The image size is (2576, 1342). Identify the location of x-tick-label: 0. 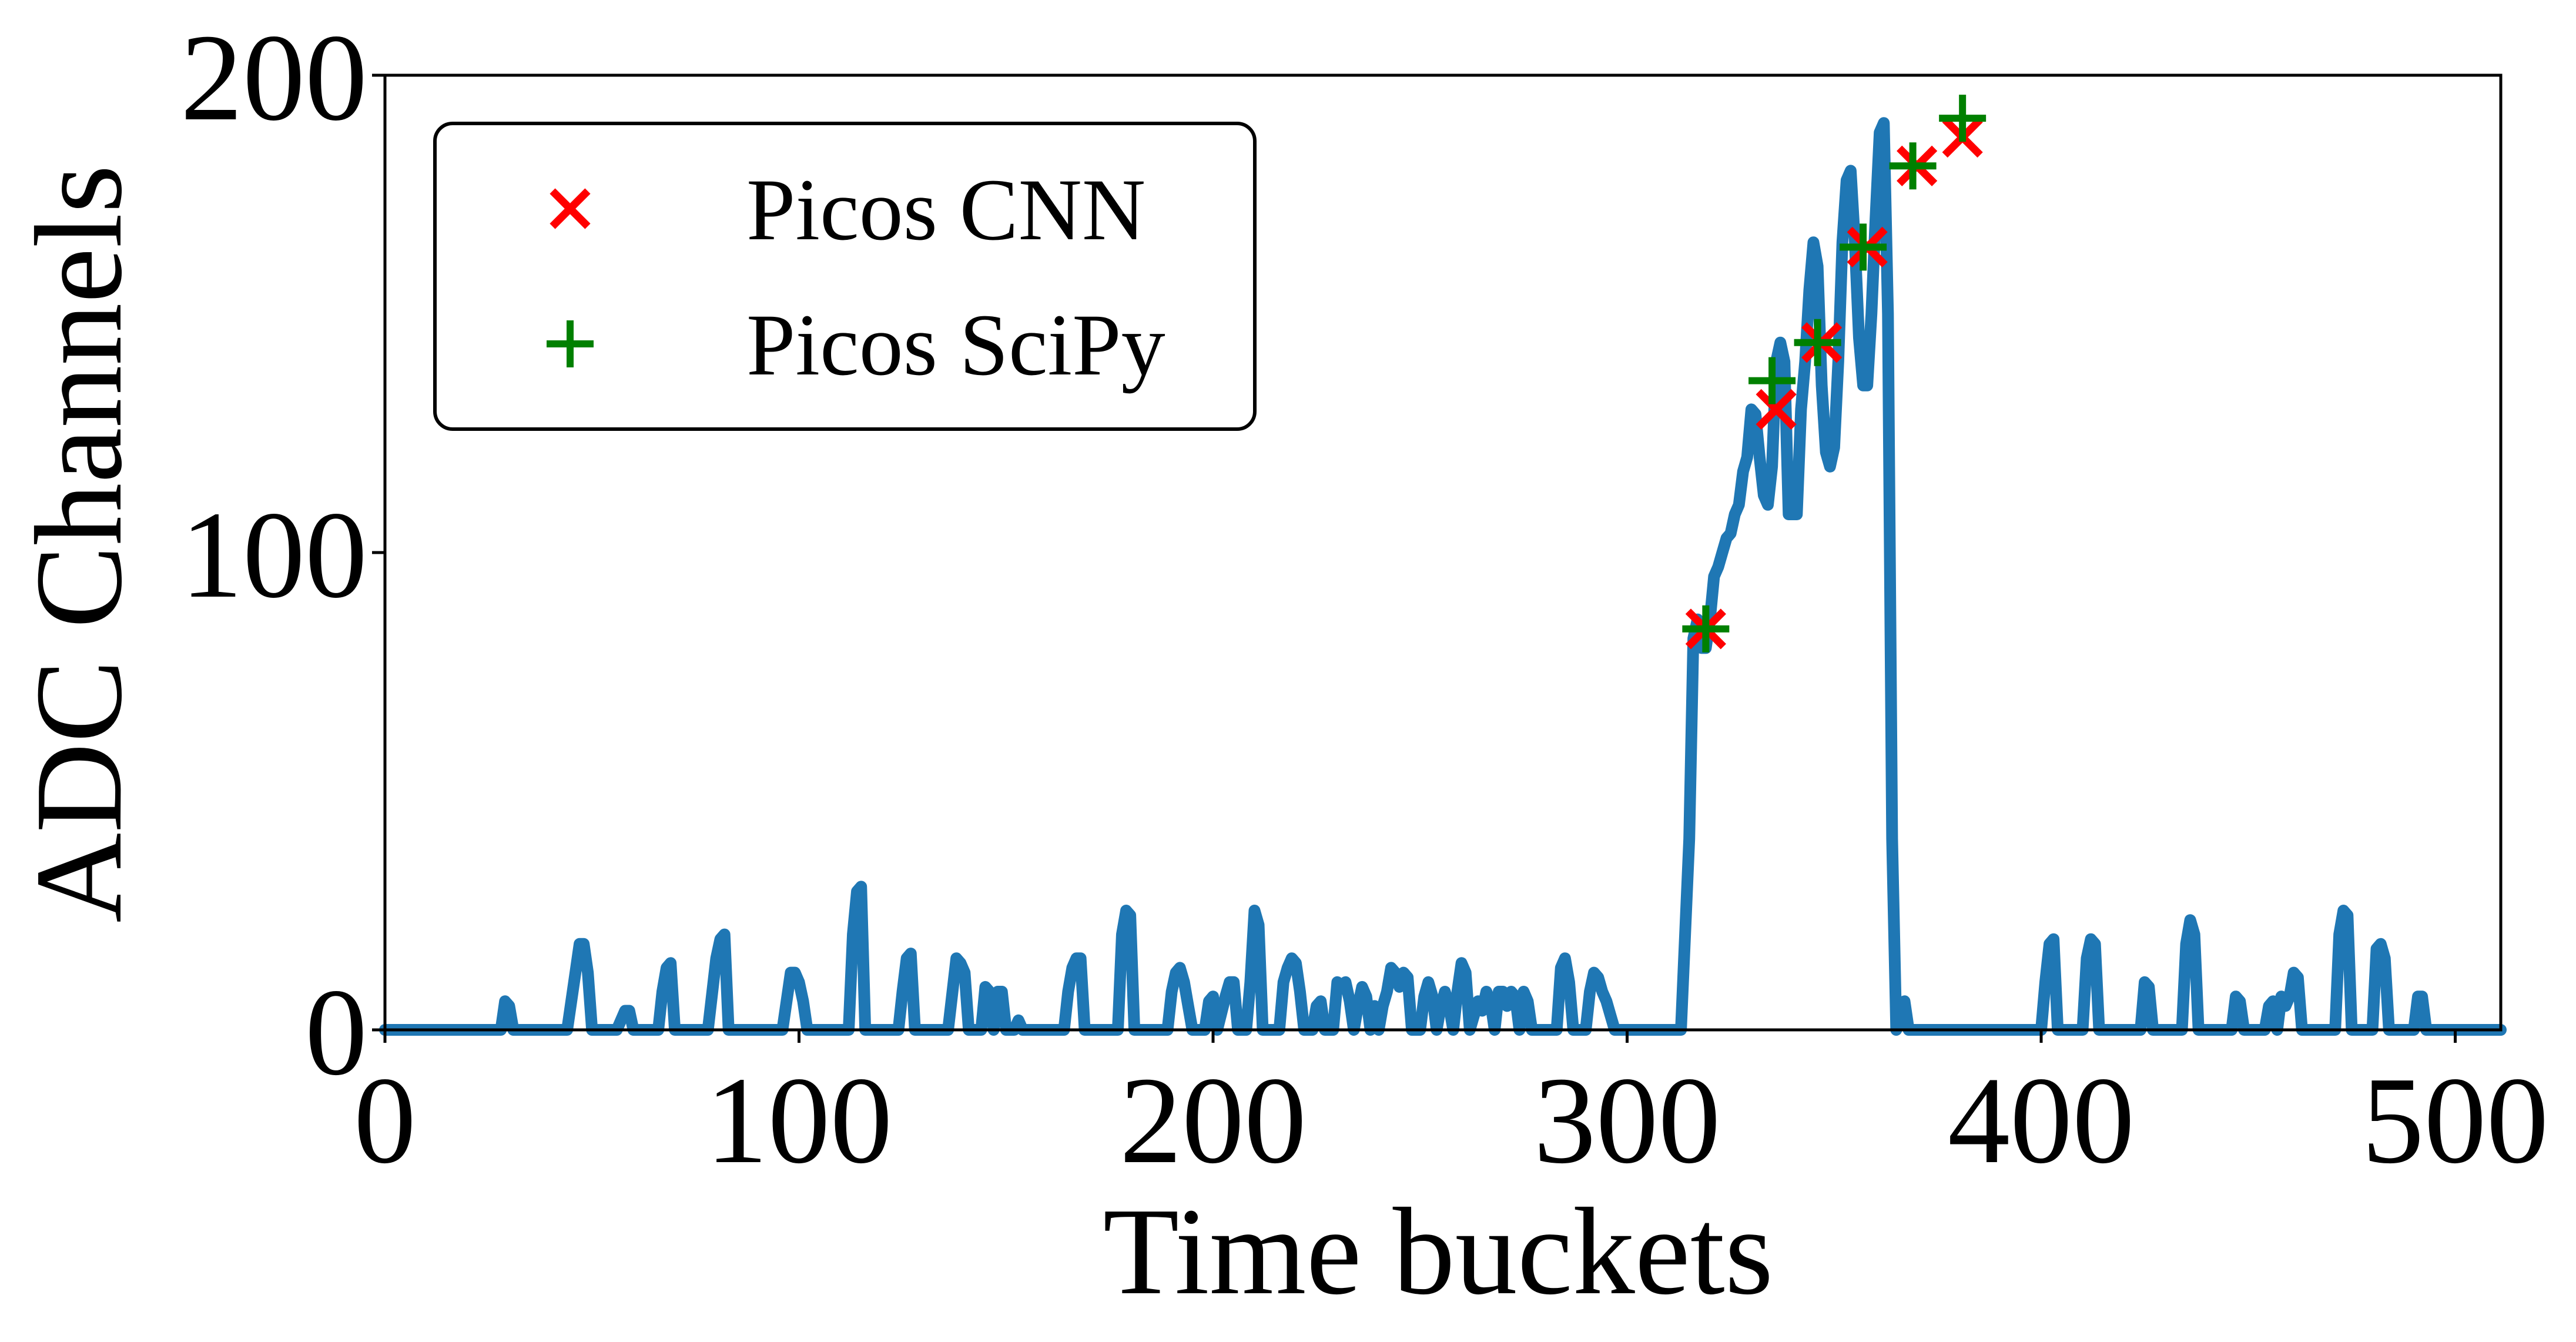
(385, 1120).